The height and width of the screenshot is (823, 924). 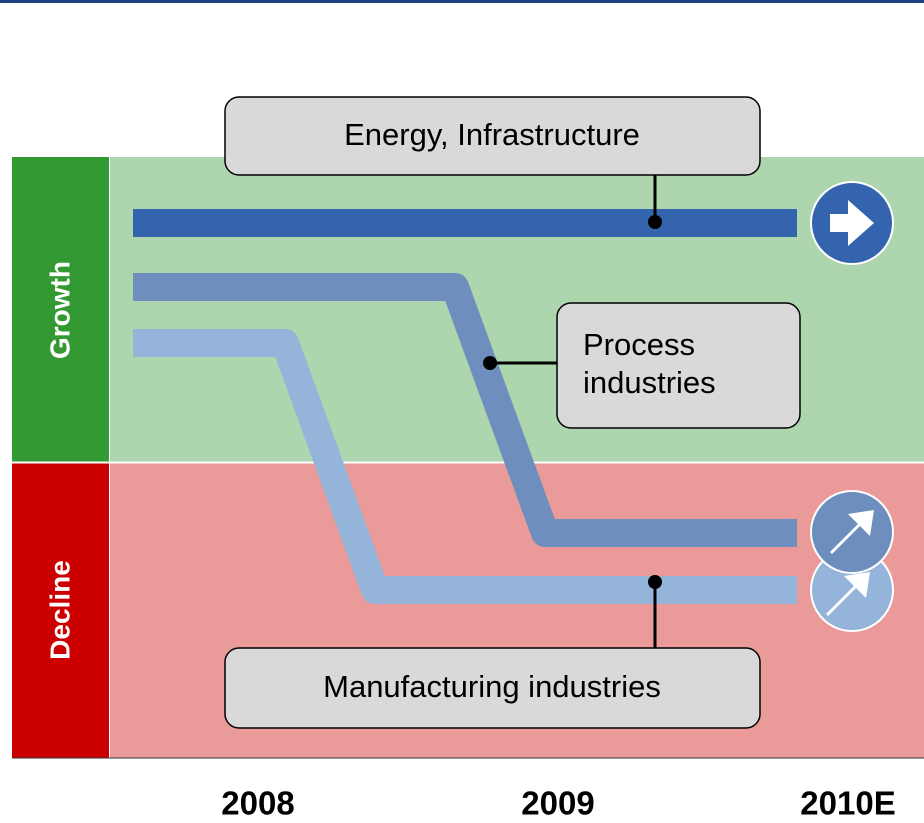 I want to click on decline-label-box, so click(x=60, y=610).